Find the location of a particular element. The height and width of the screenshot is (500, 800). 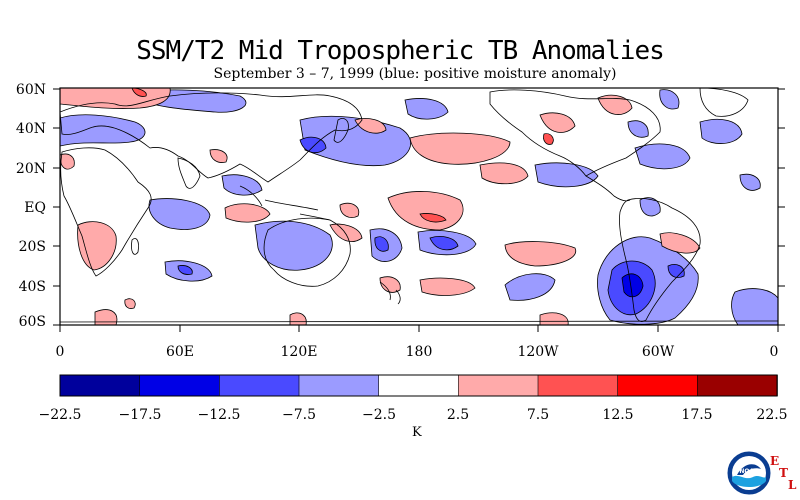

etl-letter: T is located at coordinates (783, 473).